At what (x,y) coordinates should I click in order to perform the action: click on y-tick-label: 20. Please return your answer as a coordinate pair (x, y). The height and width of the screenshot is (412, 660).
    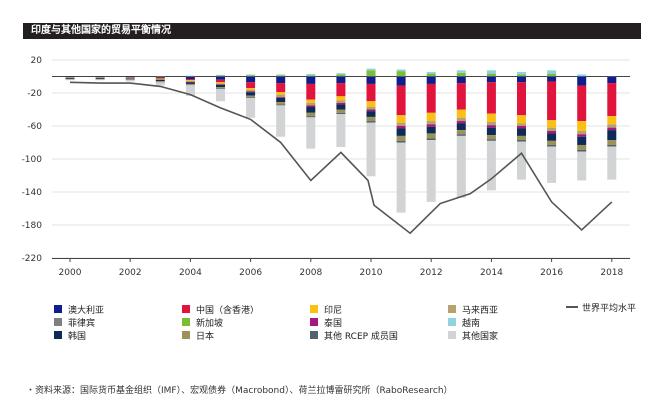
    Looking at the image, I should click on (37, 61).